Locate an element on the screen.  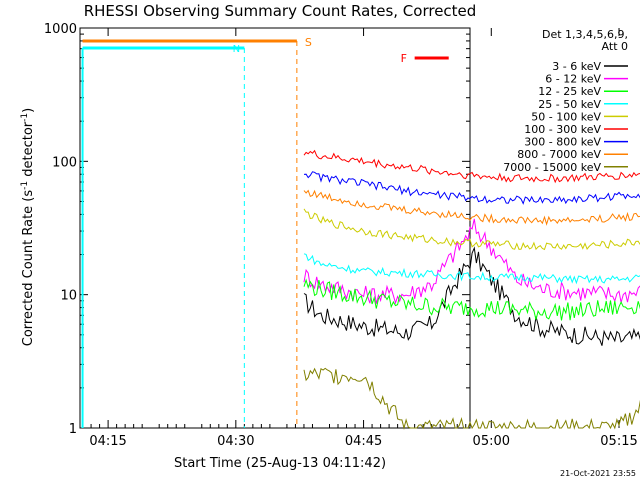
legend-label: 100 - 300 keV is located at coordinates (562, 129).